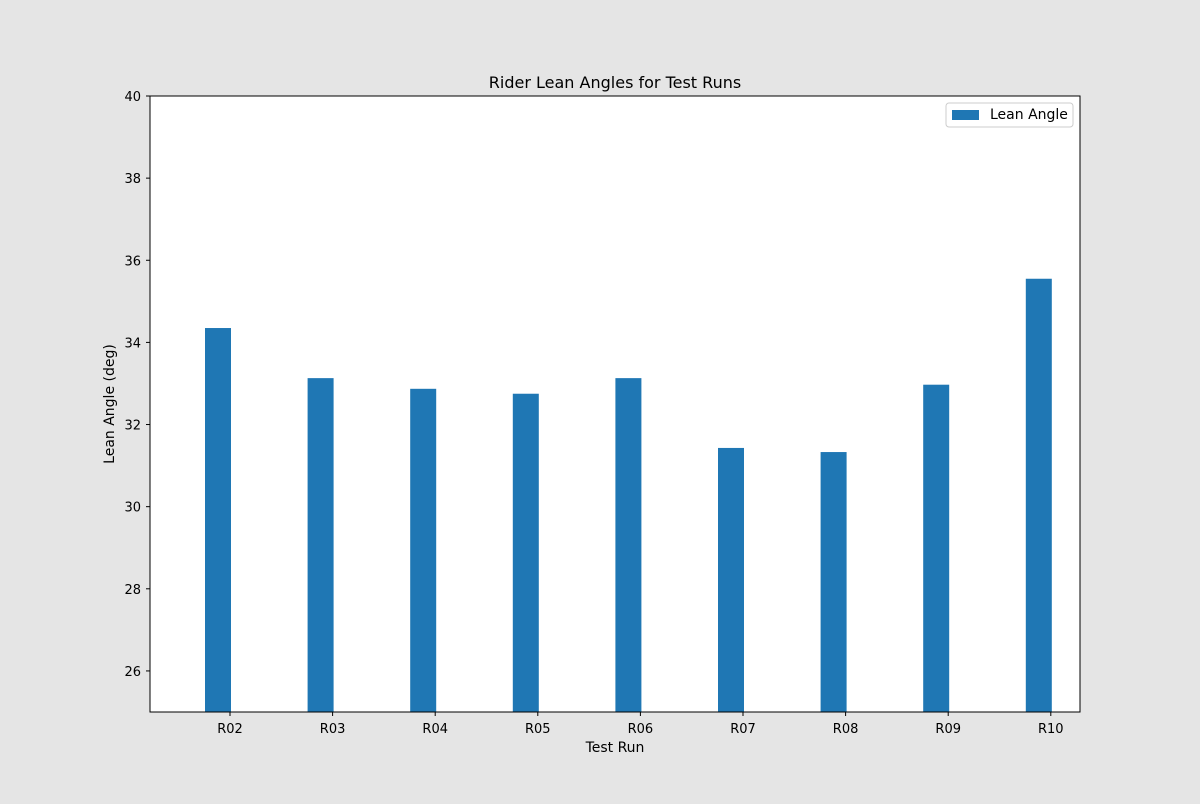 The width and height of the screenshot is (1200, 804). What do you see at coordinates (615, 748) in the screenshot?
I see `x-axis-label: Test Run` at bounding box center [615, 748].